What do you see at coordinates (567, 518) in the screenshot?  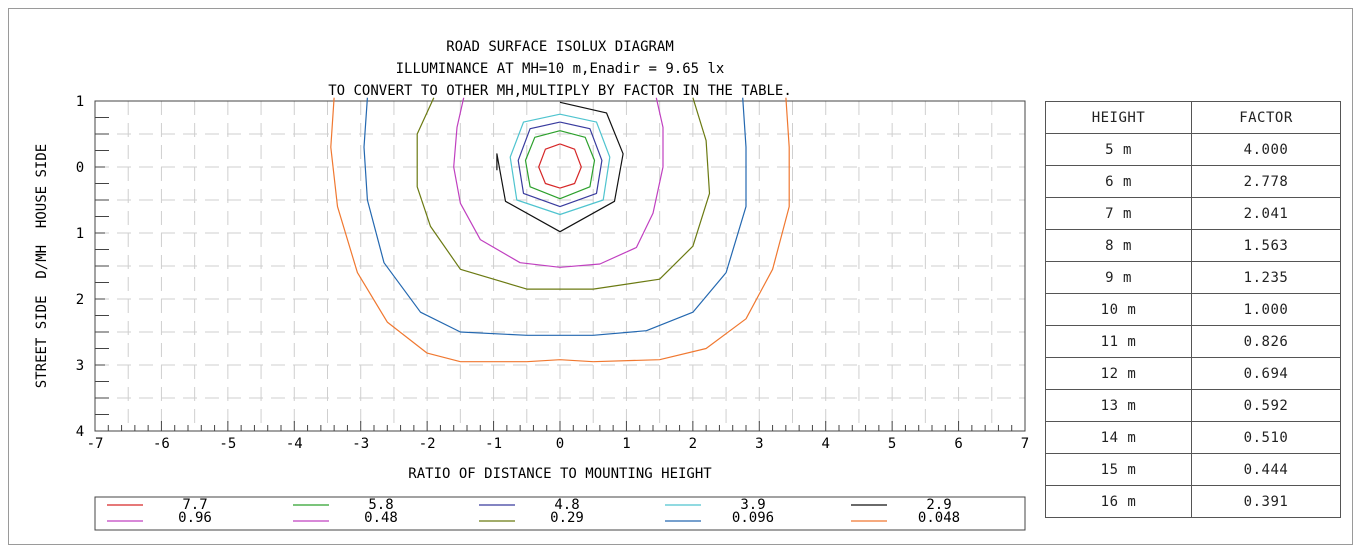 I see `legend-label-bottom: 0.29` at bounding box center [567, 518].